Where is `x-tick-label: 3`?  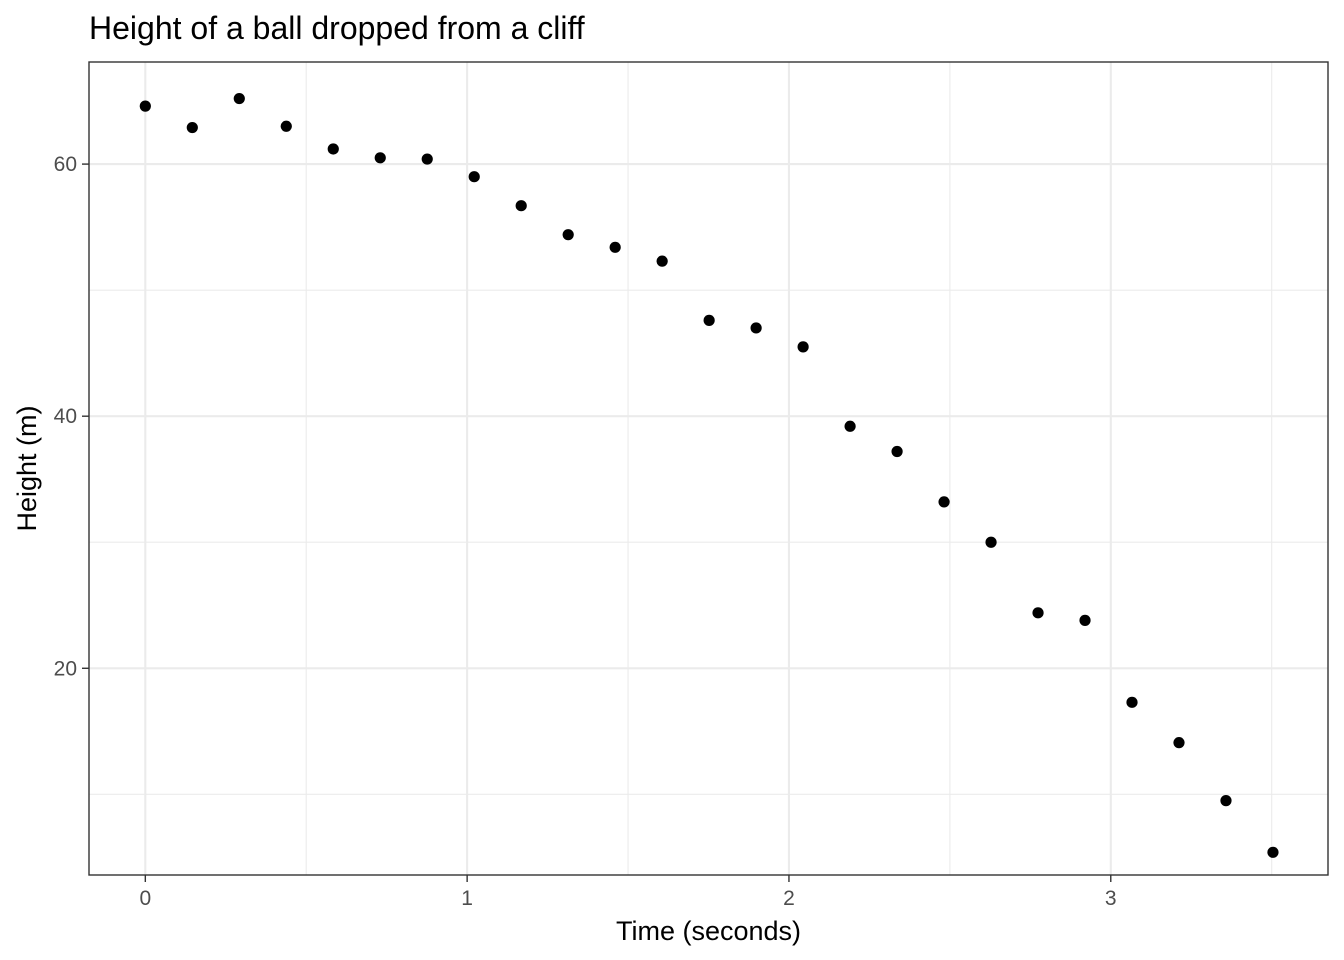 x-tick-label: 3 is located at coordinates (1111, 898).